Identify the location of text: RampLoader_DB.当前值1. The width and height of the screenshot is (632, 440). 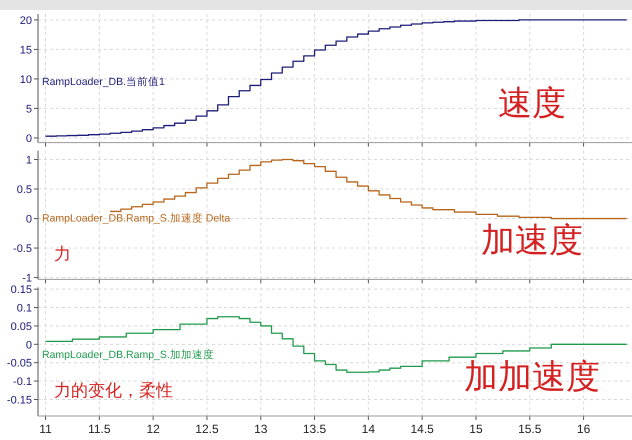
(104, 82).